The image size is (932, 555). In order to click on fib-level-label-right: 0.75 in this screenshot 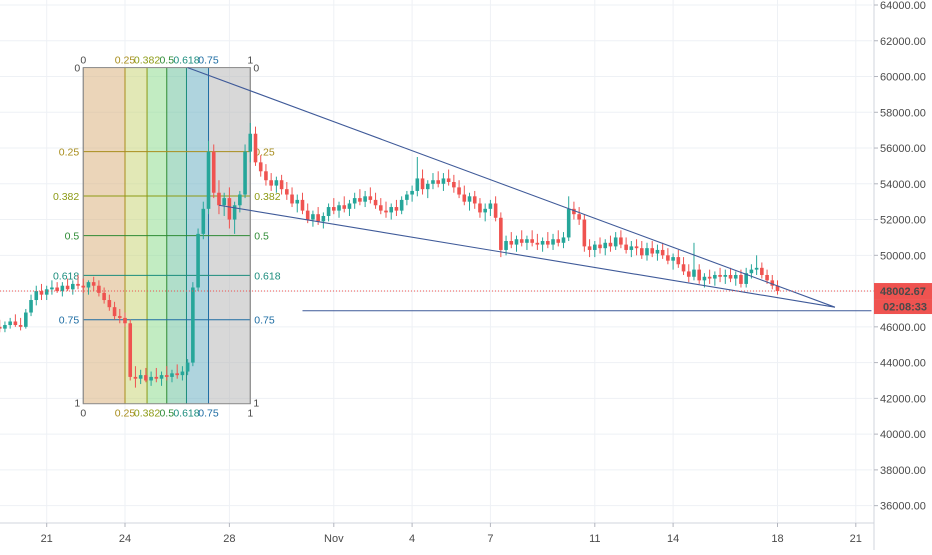, I will do `click(264, 321)`.